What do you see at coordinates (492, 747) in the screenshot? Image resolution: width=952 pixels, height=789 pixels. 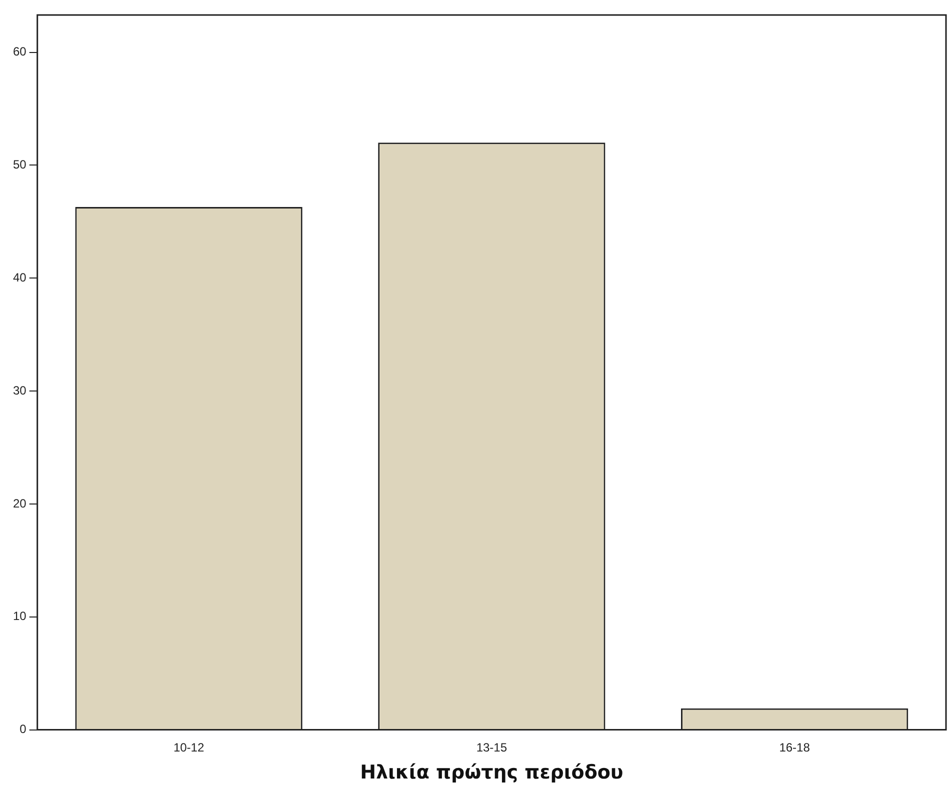 I see `x-tick-label: 13-15` at bounding box center [492, 747].